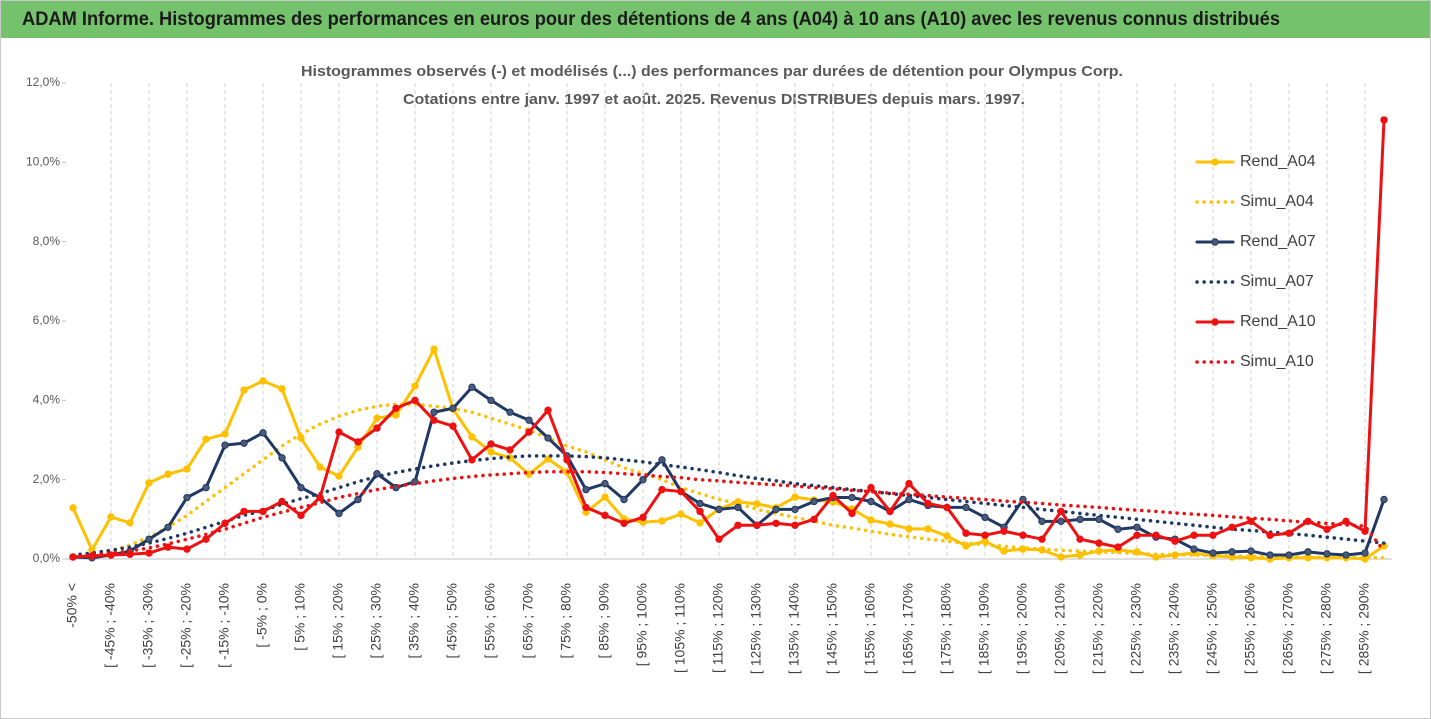 This screenshot has height=719, width=1431. Describe the element at coordinates (1250, 628) in the screenshot. I see `x-tick-label: [ 255% ; 260%` at that location.